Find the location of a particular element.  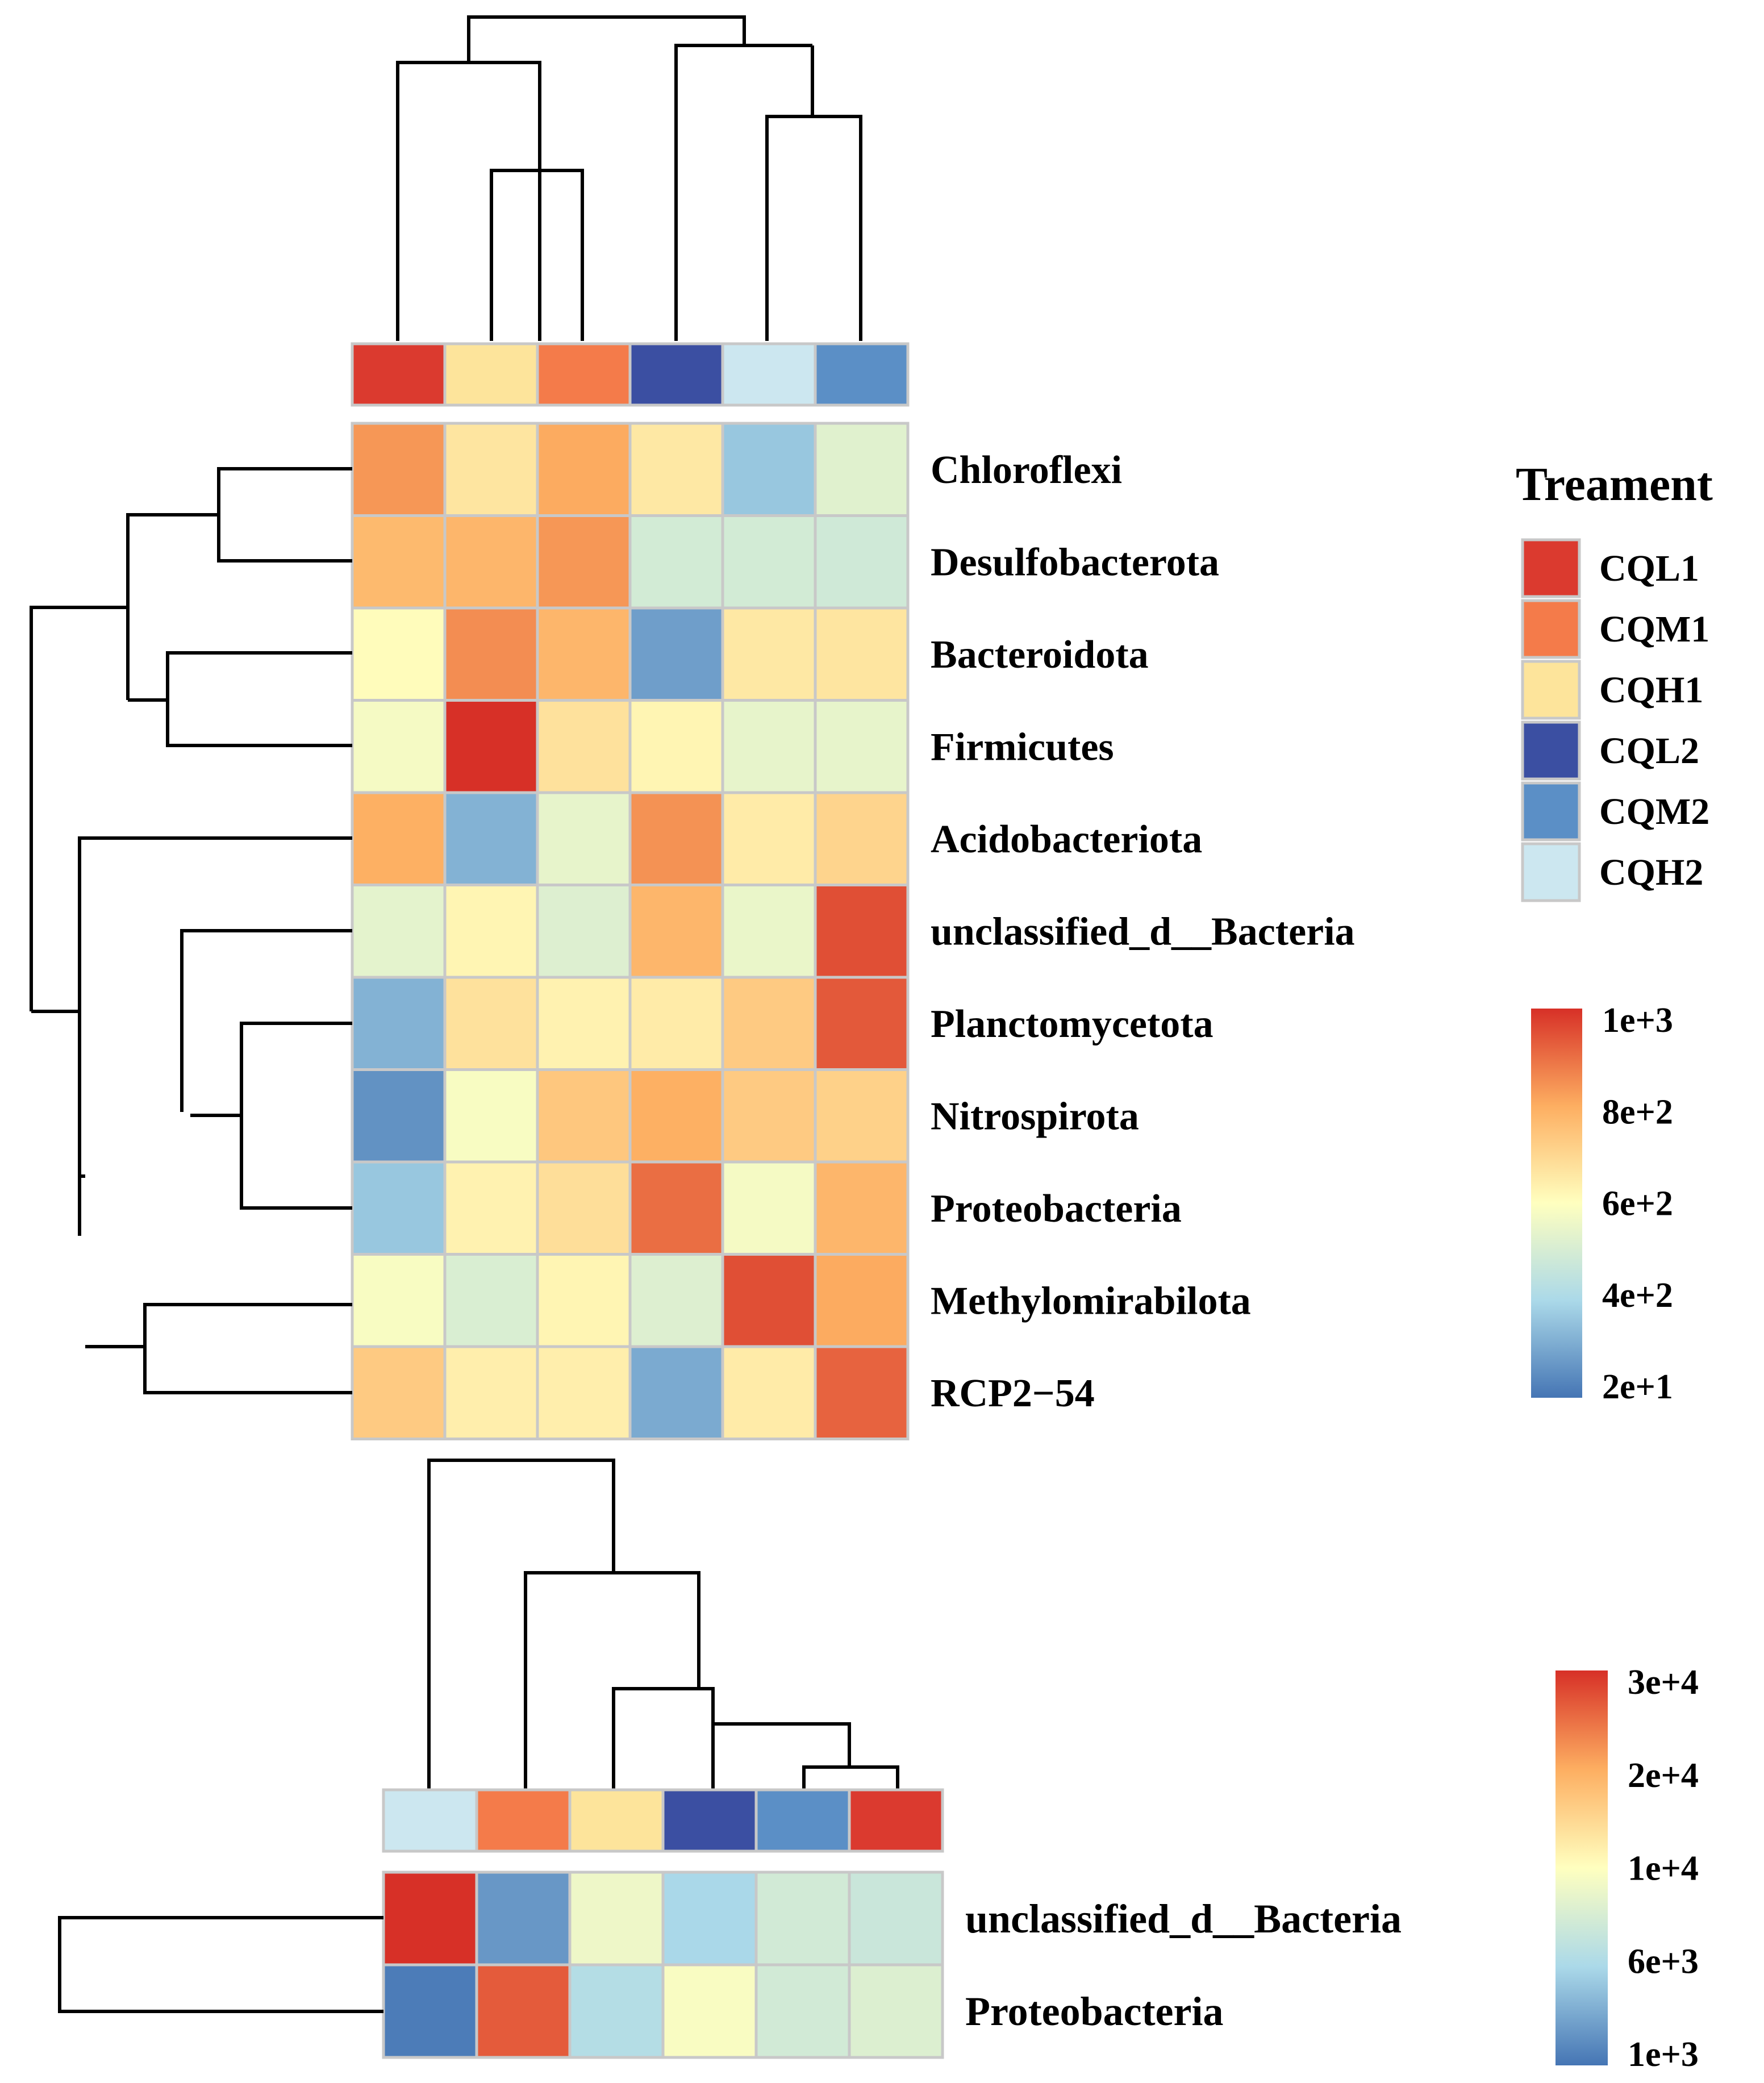

legend-swatch-cqh1 is located at coordinates (1551, 690).